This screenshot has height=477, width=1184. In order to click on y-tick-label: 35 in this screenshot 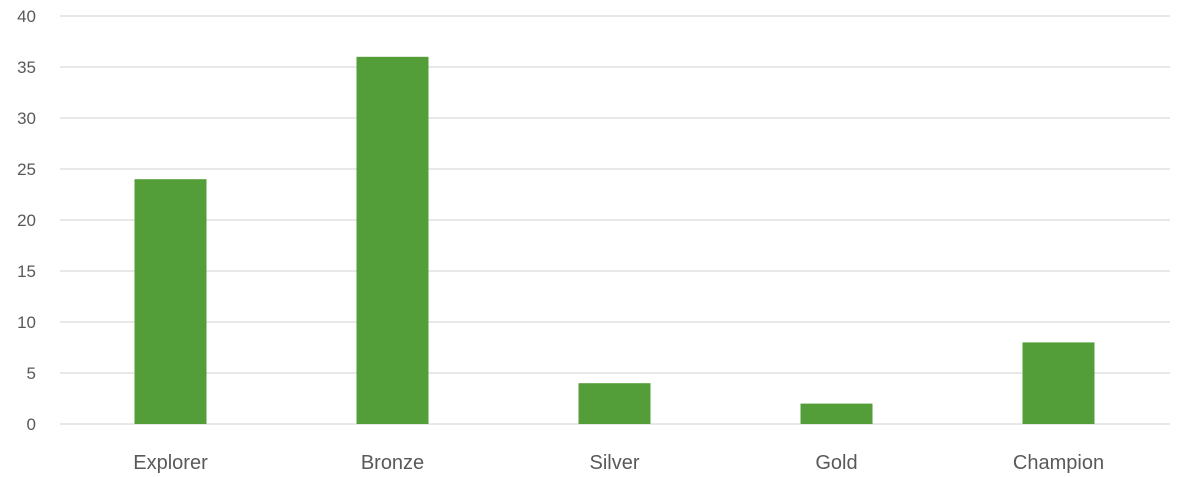, I will do `click(26, 67)`.